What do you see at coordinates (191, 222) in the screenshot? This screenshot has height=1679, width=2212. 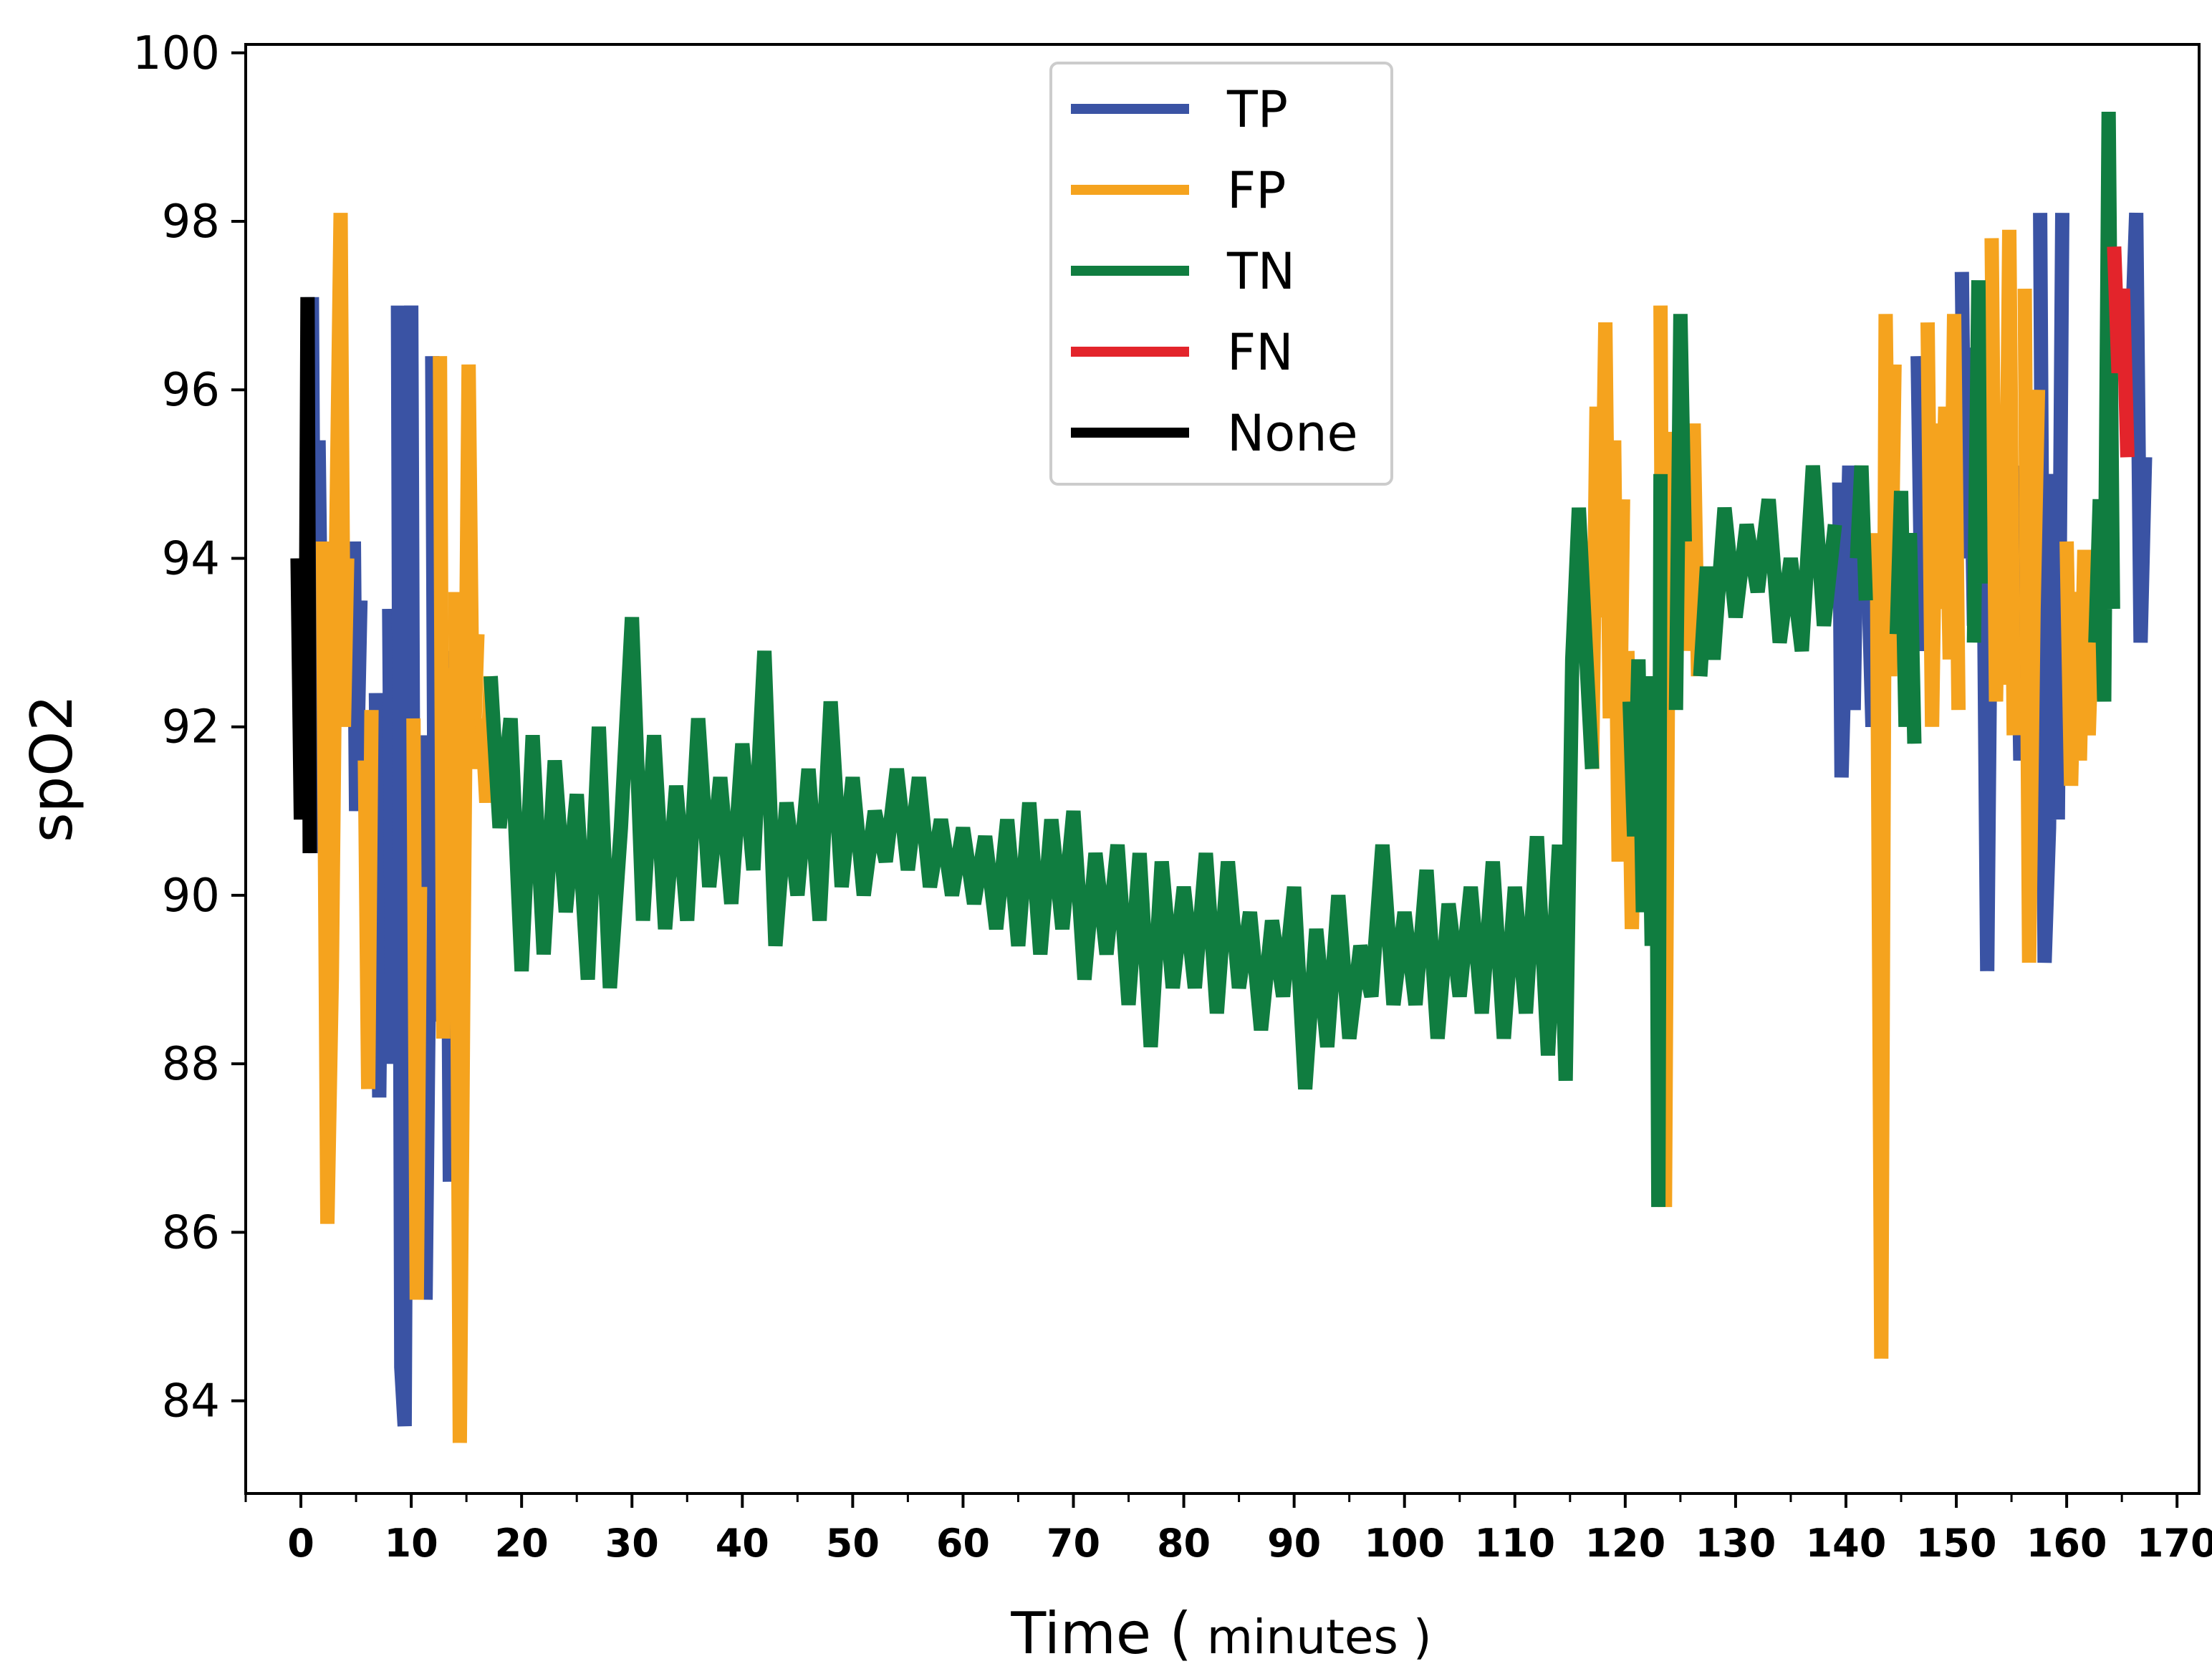 I see `y-tick-label-7: 98` at bounding box center [191, 222].